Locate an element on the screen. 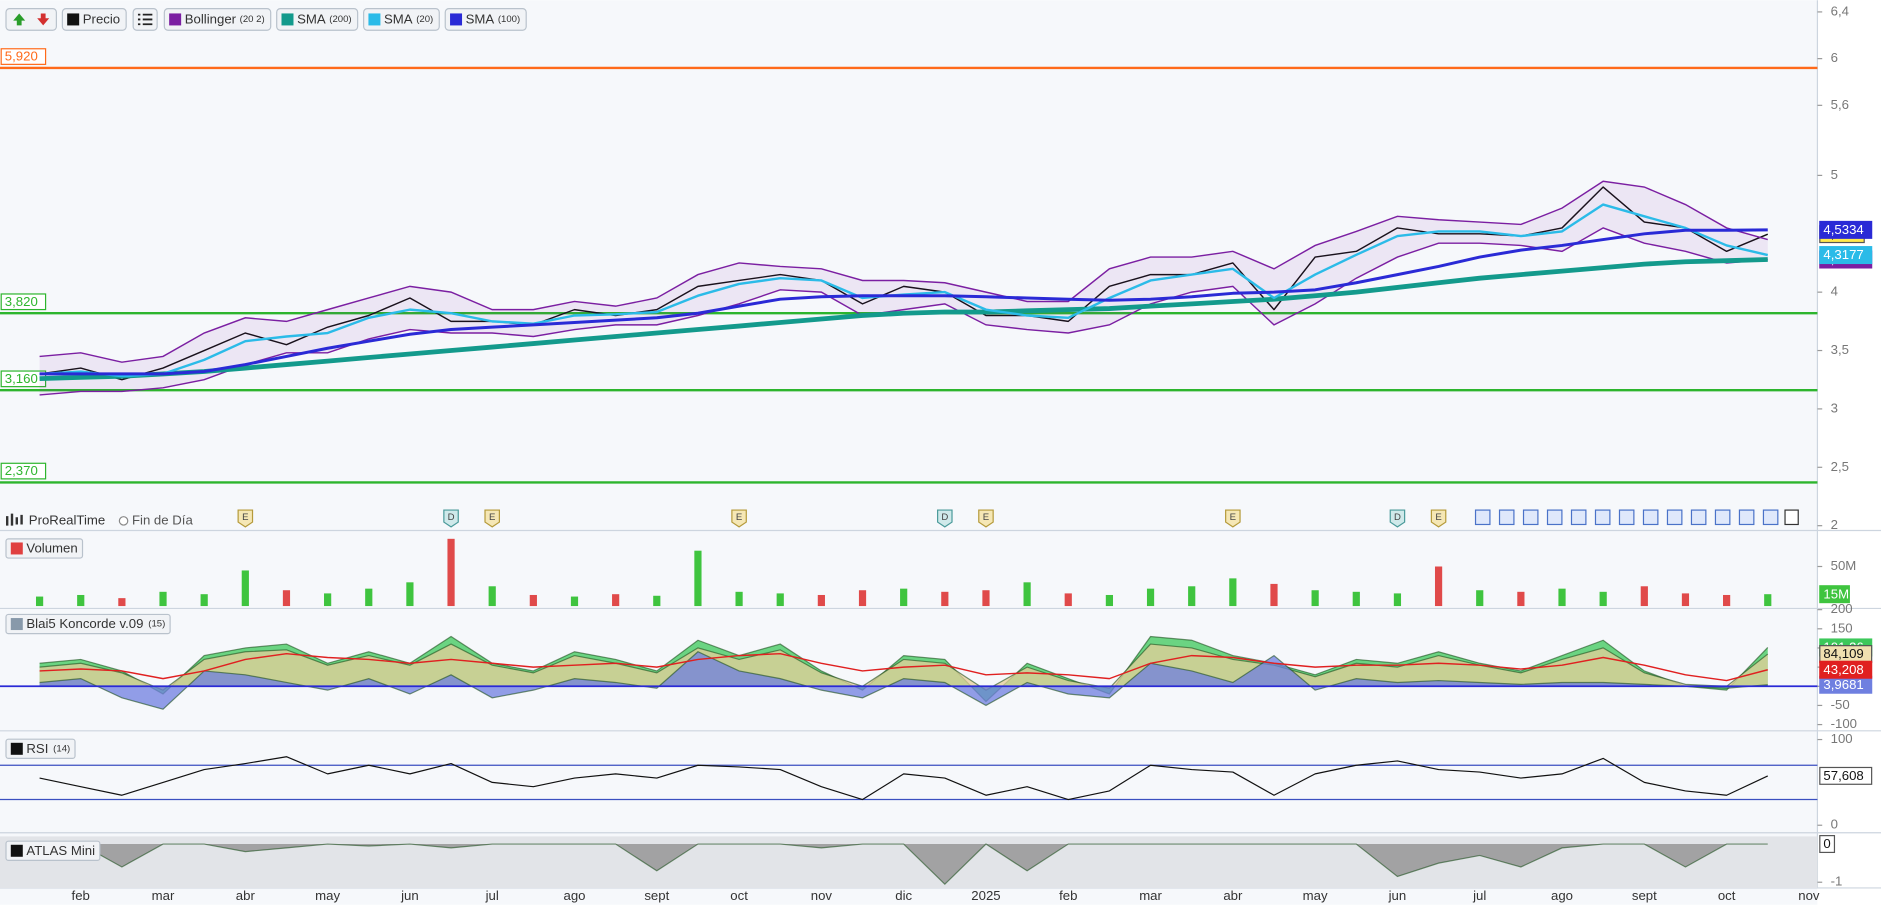  x-tick-label: feb is located at coordinates (81, 895).